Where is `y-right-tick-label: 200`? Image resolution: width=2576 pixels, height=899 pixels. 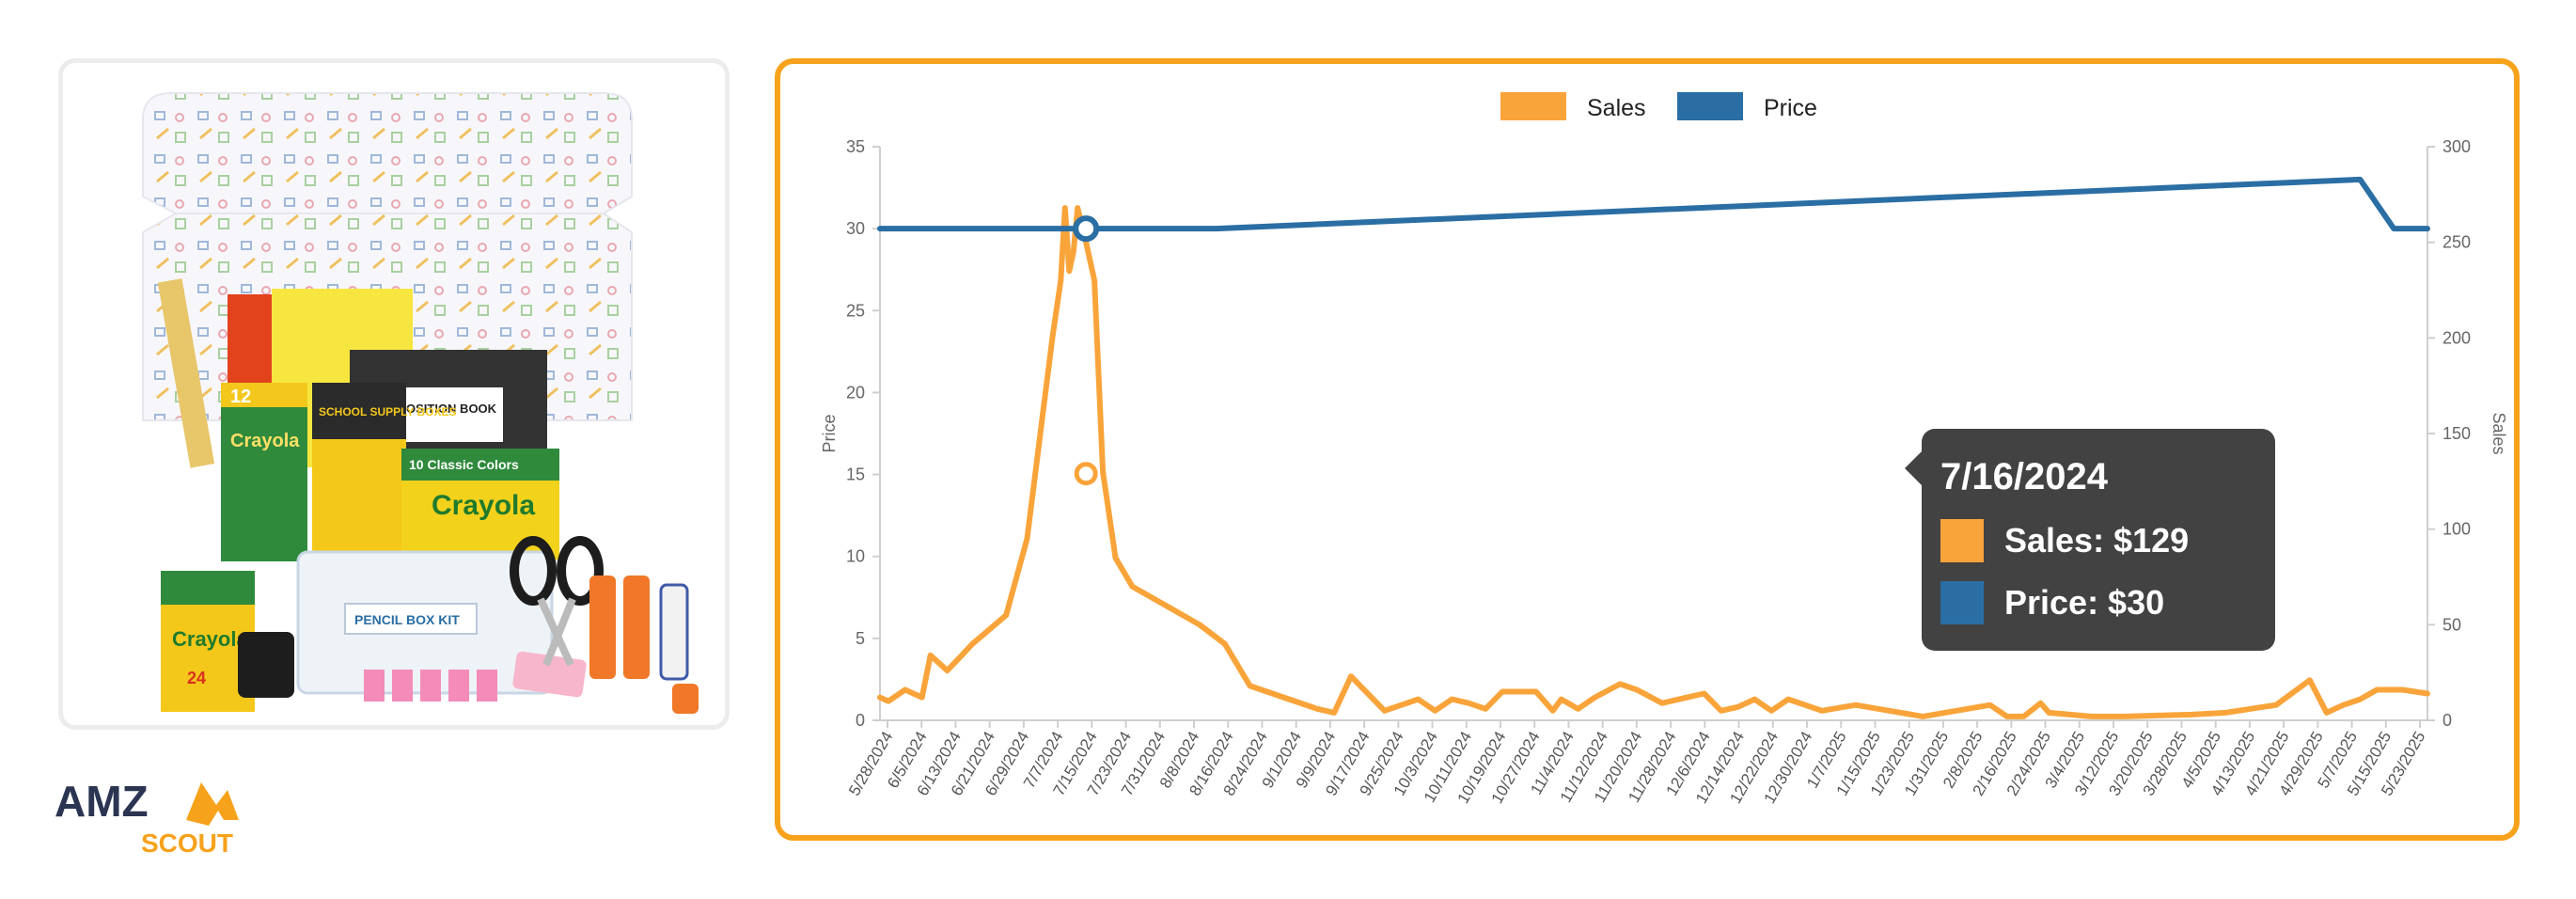 y-right-tick-label: 200 is located at coordinates (2457, 337).